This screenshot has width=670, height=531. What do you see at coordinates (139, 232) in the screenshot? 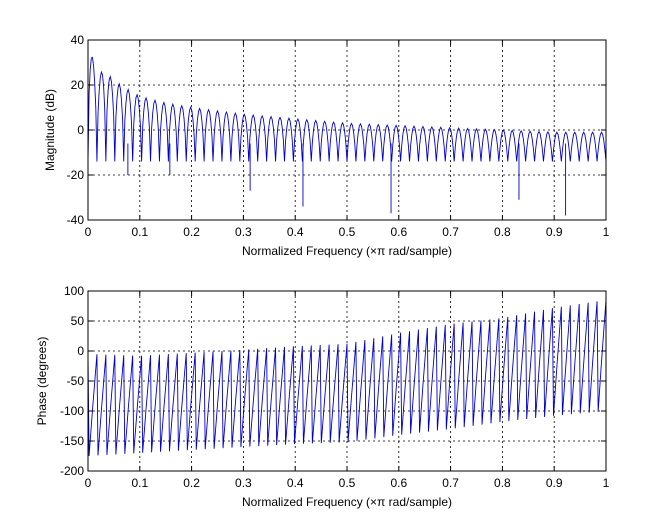
I see `magnitude-x-tick-label: 0.1` at bounding box center [139, 232].